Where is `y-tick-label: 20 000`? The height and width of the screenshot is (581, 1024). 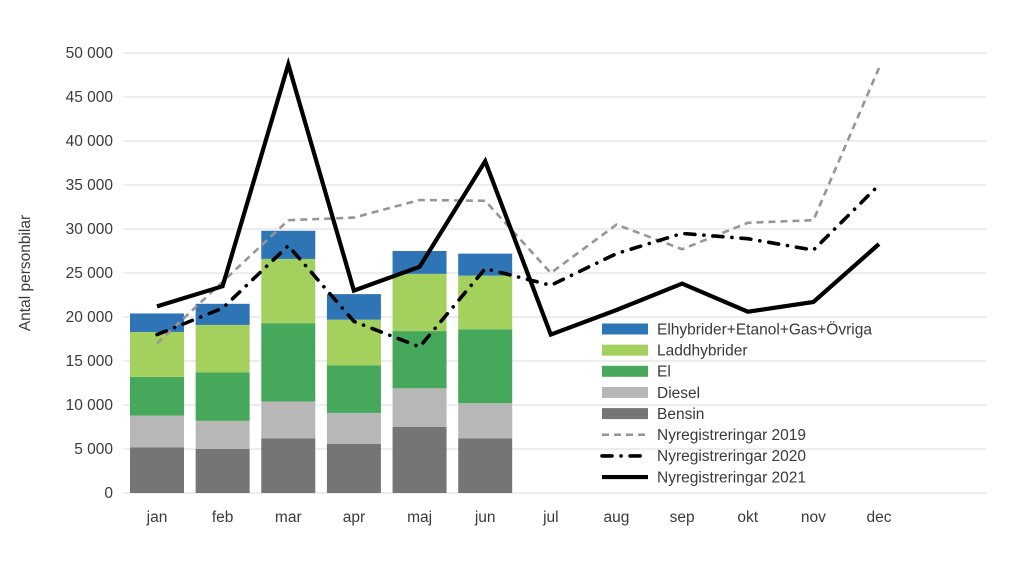
y-tick-label: 20 000 is located at coordinates (90, 317).